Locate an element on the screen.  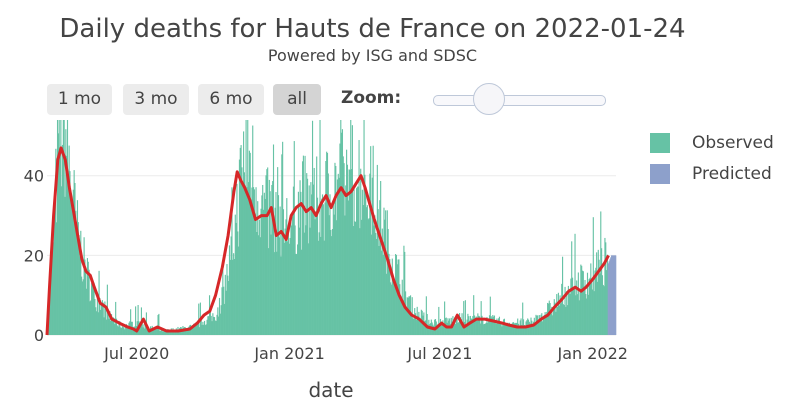
zoom-slider-track is located at coordinates (519, 100).